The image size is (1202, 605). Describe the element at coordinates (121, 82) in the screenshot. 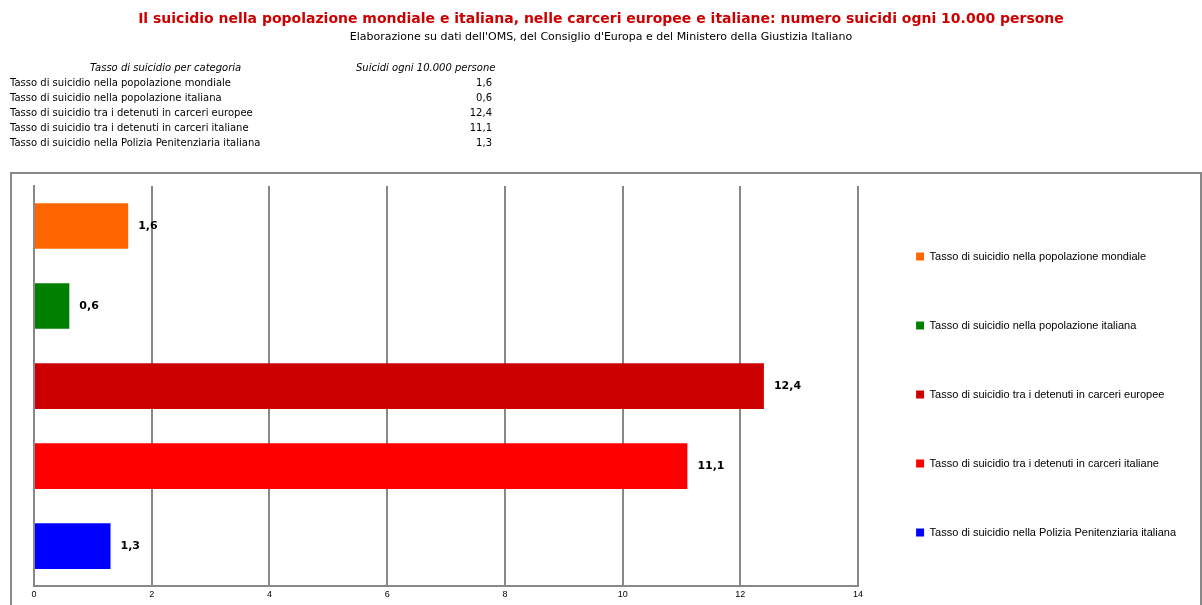

I see `text: Tasso di suicidio nella popolazione mondiale` at that location.